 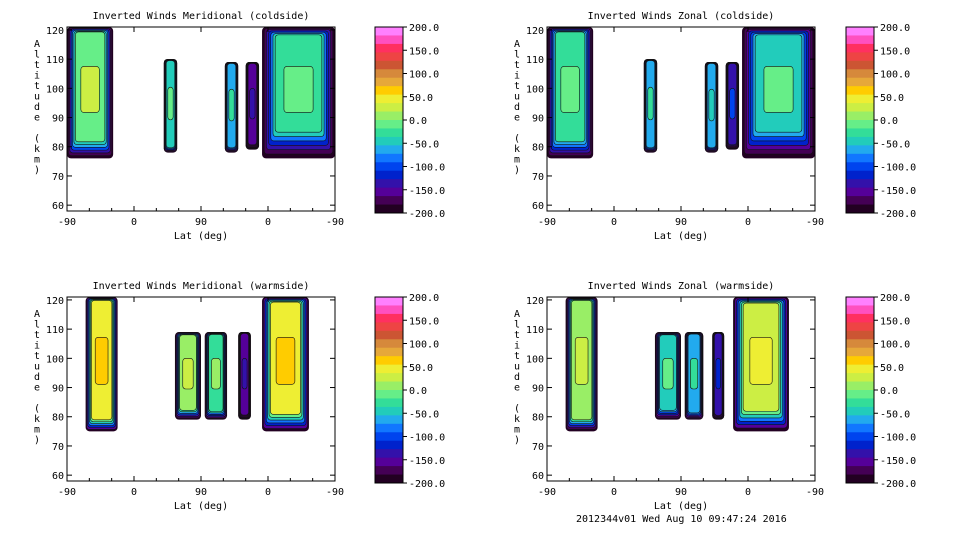 I want to click on x-axis-label: Lat (deg), so click(x=681, y=236).